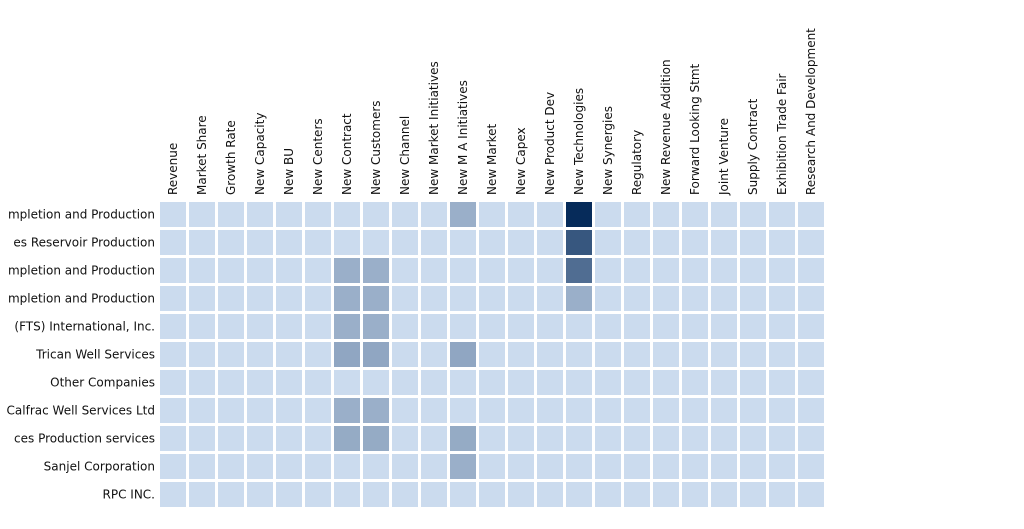 This screenshot has width=1024, height=529. I want to click on row-label: RPC INC., so click(129, 495).